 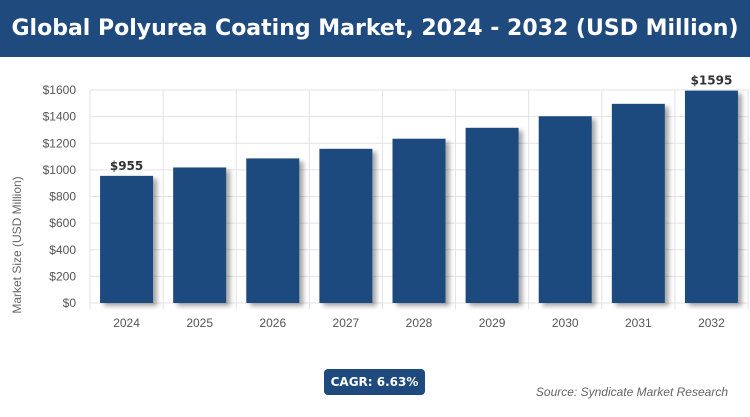 I want to click on bar-2030, so click(x=565, y=210).